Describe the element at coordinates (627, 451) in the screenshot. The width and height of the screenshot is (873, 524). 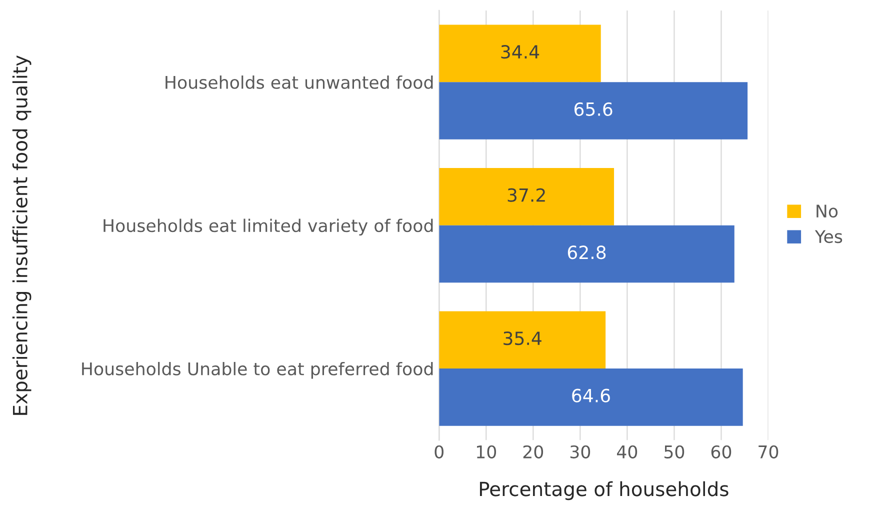
I see `x-tick-label: 40` at that location.